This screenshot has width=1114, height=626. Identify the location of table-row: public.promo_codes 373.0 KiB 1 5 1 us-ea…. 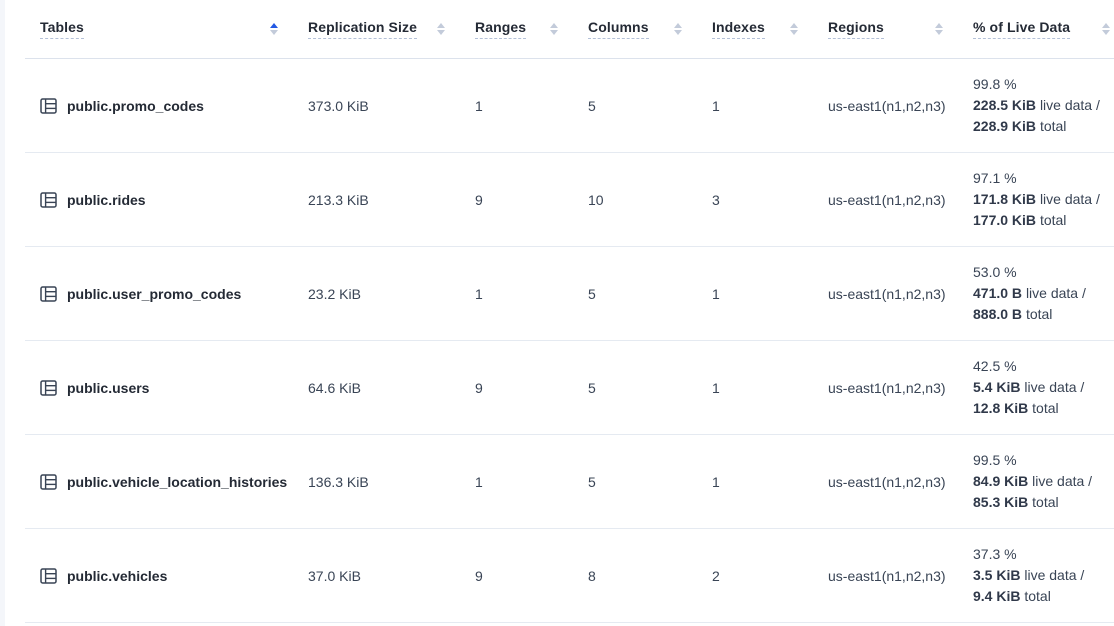
(569, 106).